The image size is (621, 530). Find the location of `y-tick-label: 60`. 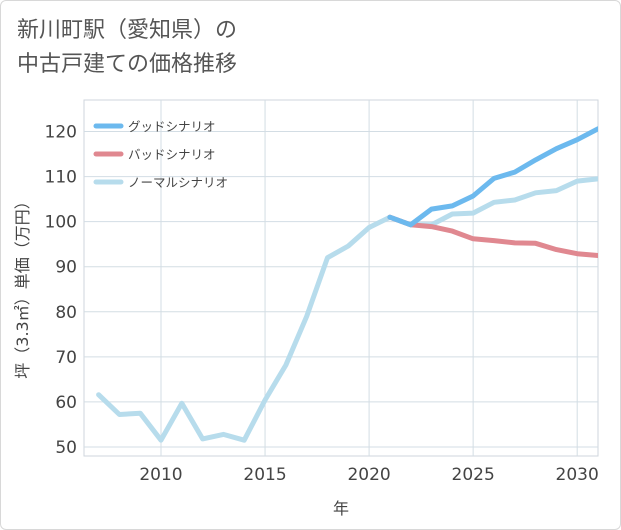

y-tick-label: 60 is located at coordinates (66, 403).